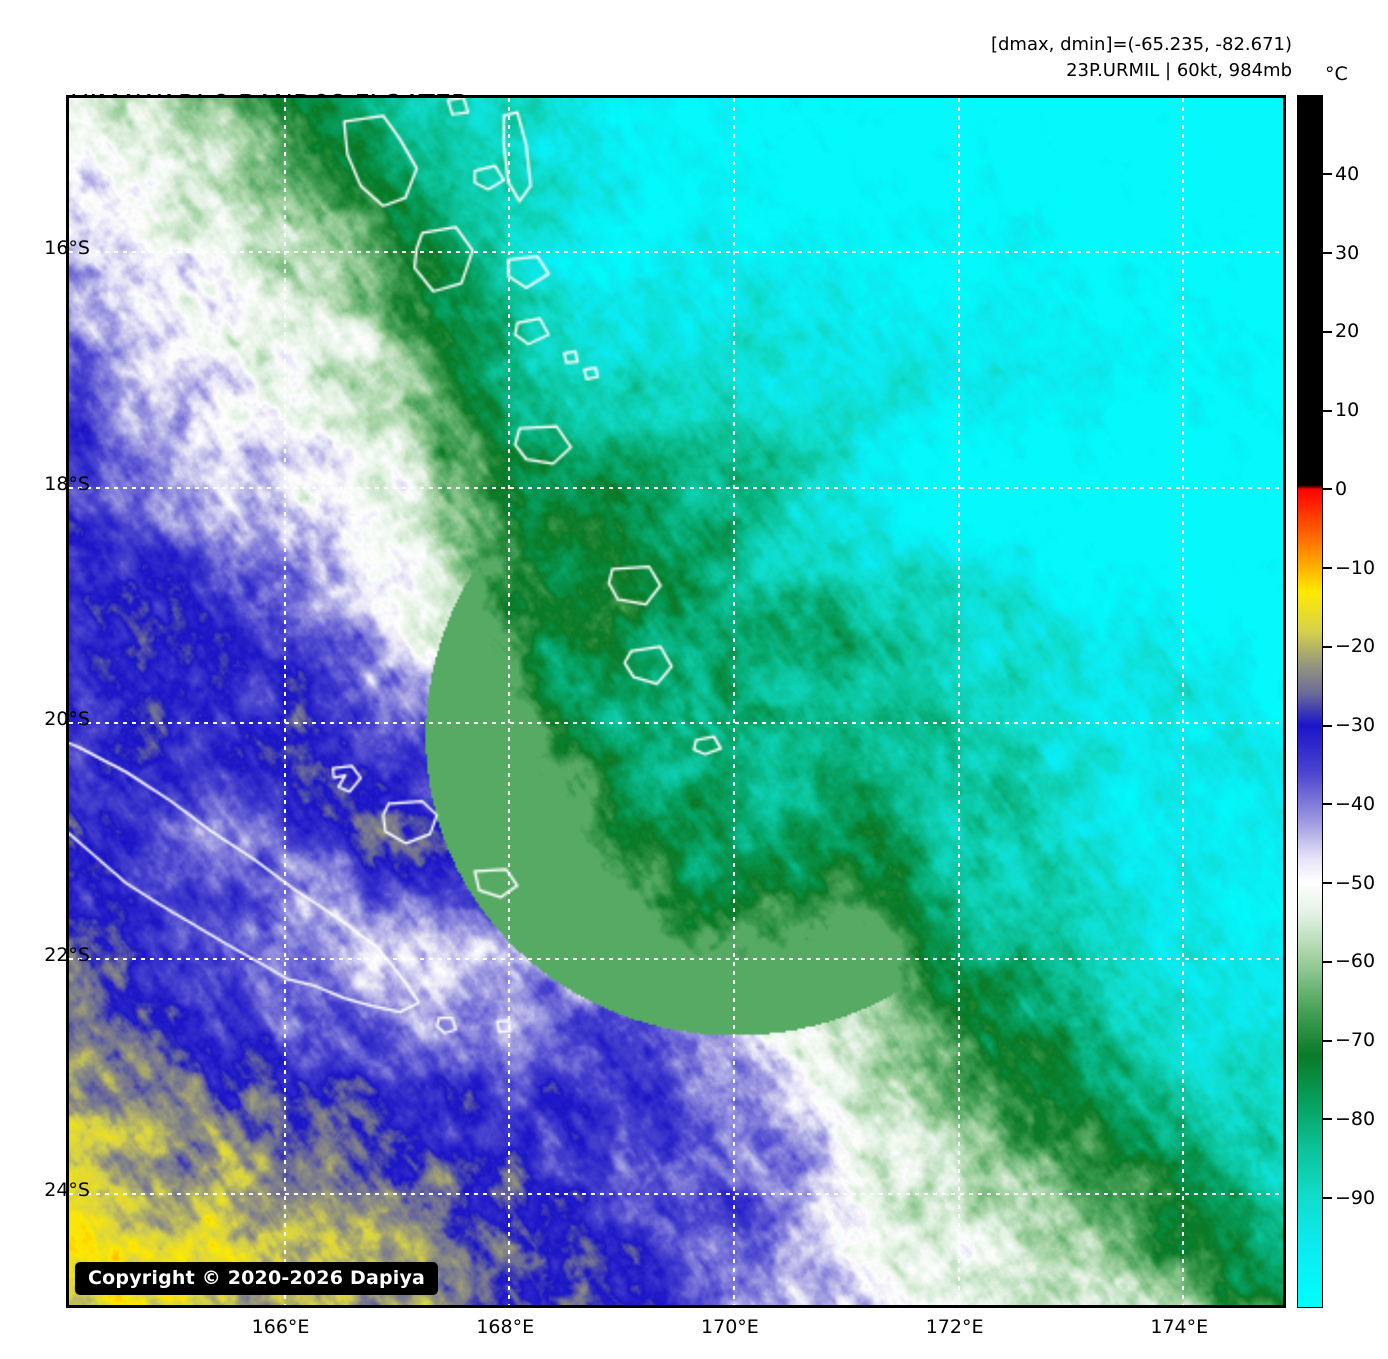 The height and width of the screenshot is (1359, 1388). I want to click on colorbar-tick--60: −60, so click(1353, 961).